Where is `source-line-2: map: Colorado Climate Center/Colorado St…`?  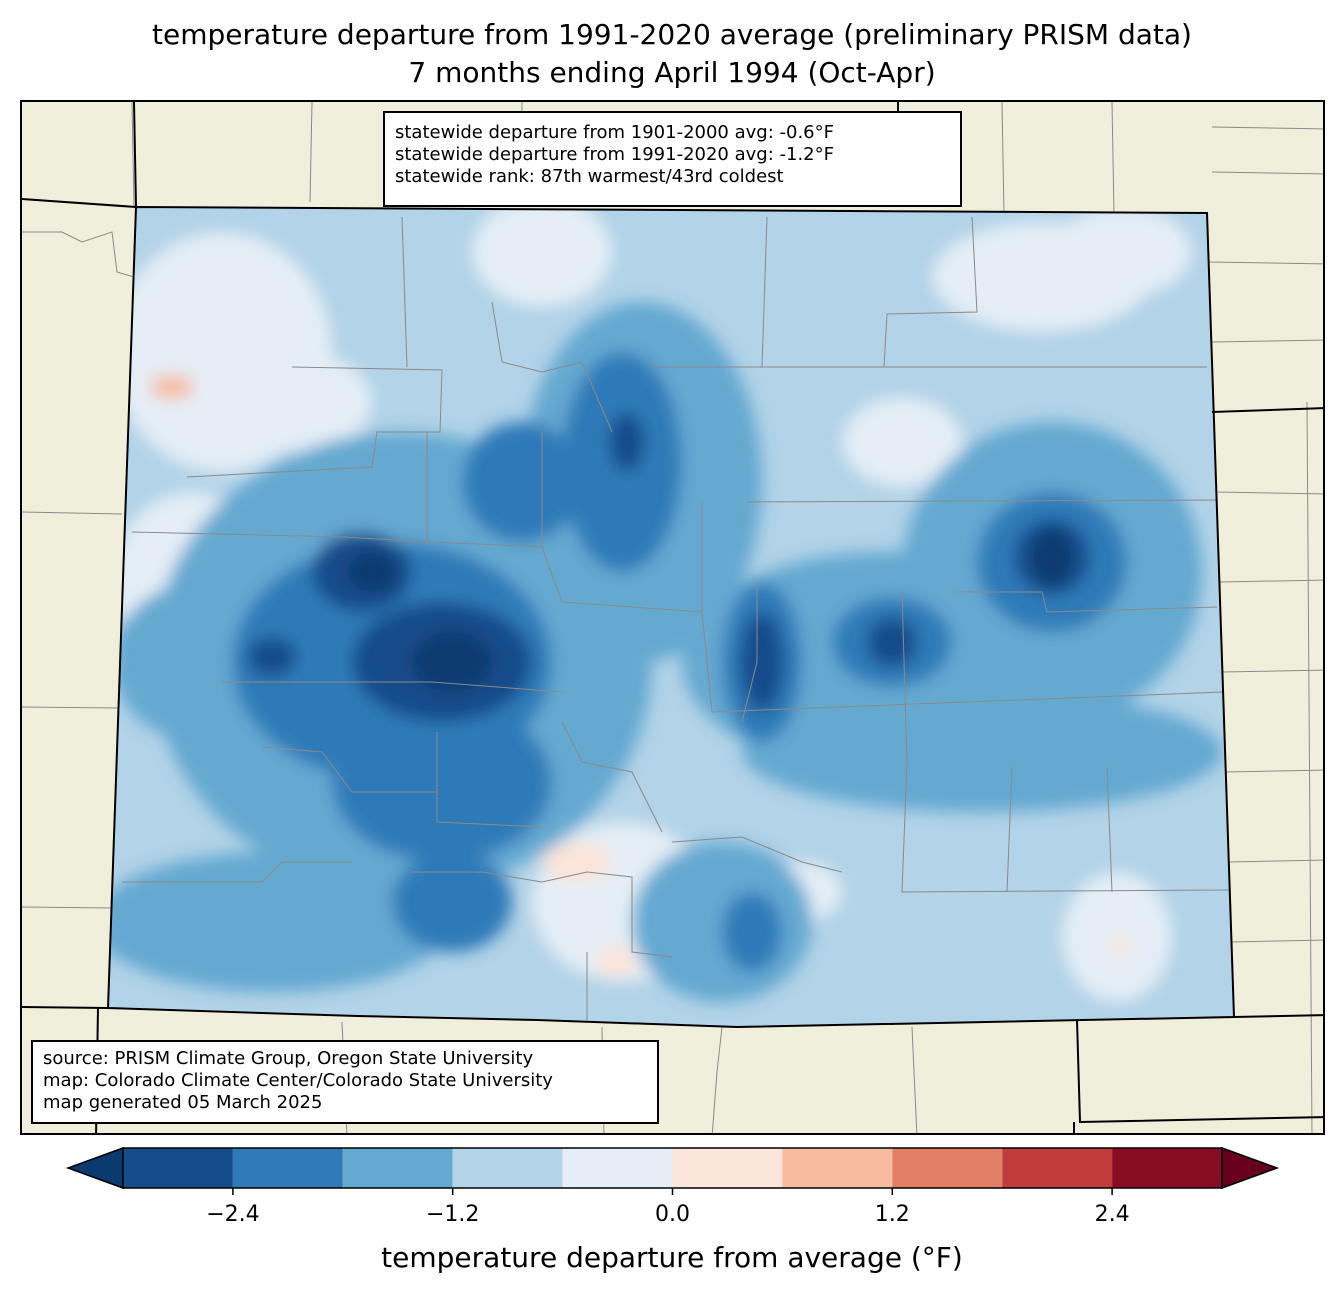 source-line-2: map: Colorado Climate Center/Colorado St… is located at coordinates (298, 1080).